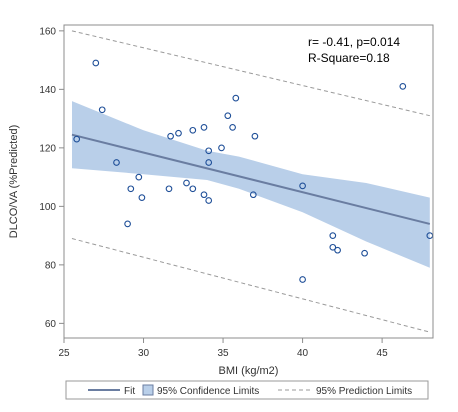  Describe the element at coordinates (303, 353) in the screenshot. I see `x-tick-label-40: 40` at that location.